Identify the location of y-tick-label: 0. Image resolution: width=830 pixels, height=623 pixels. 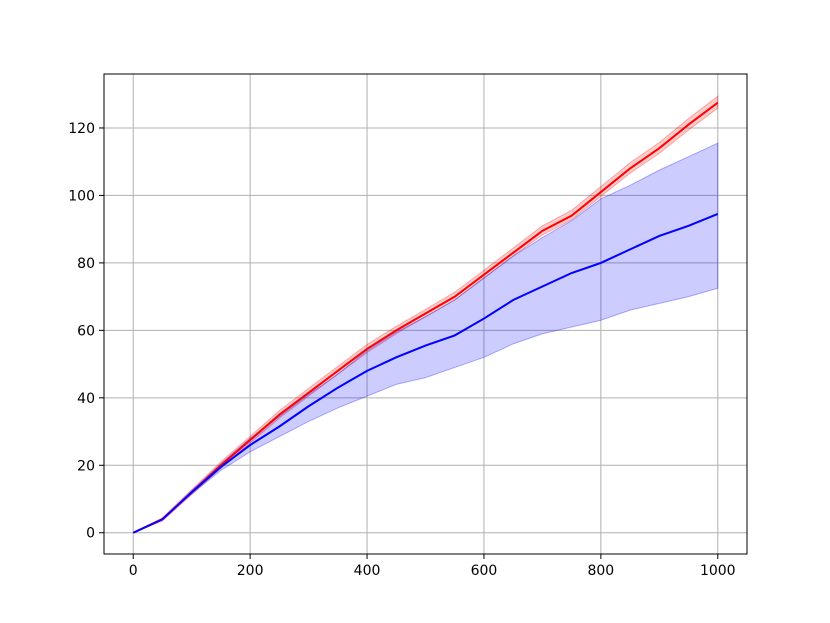
(90, 534).